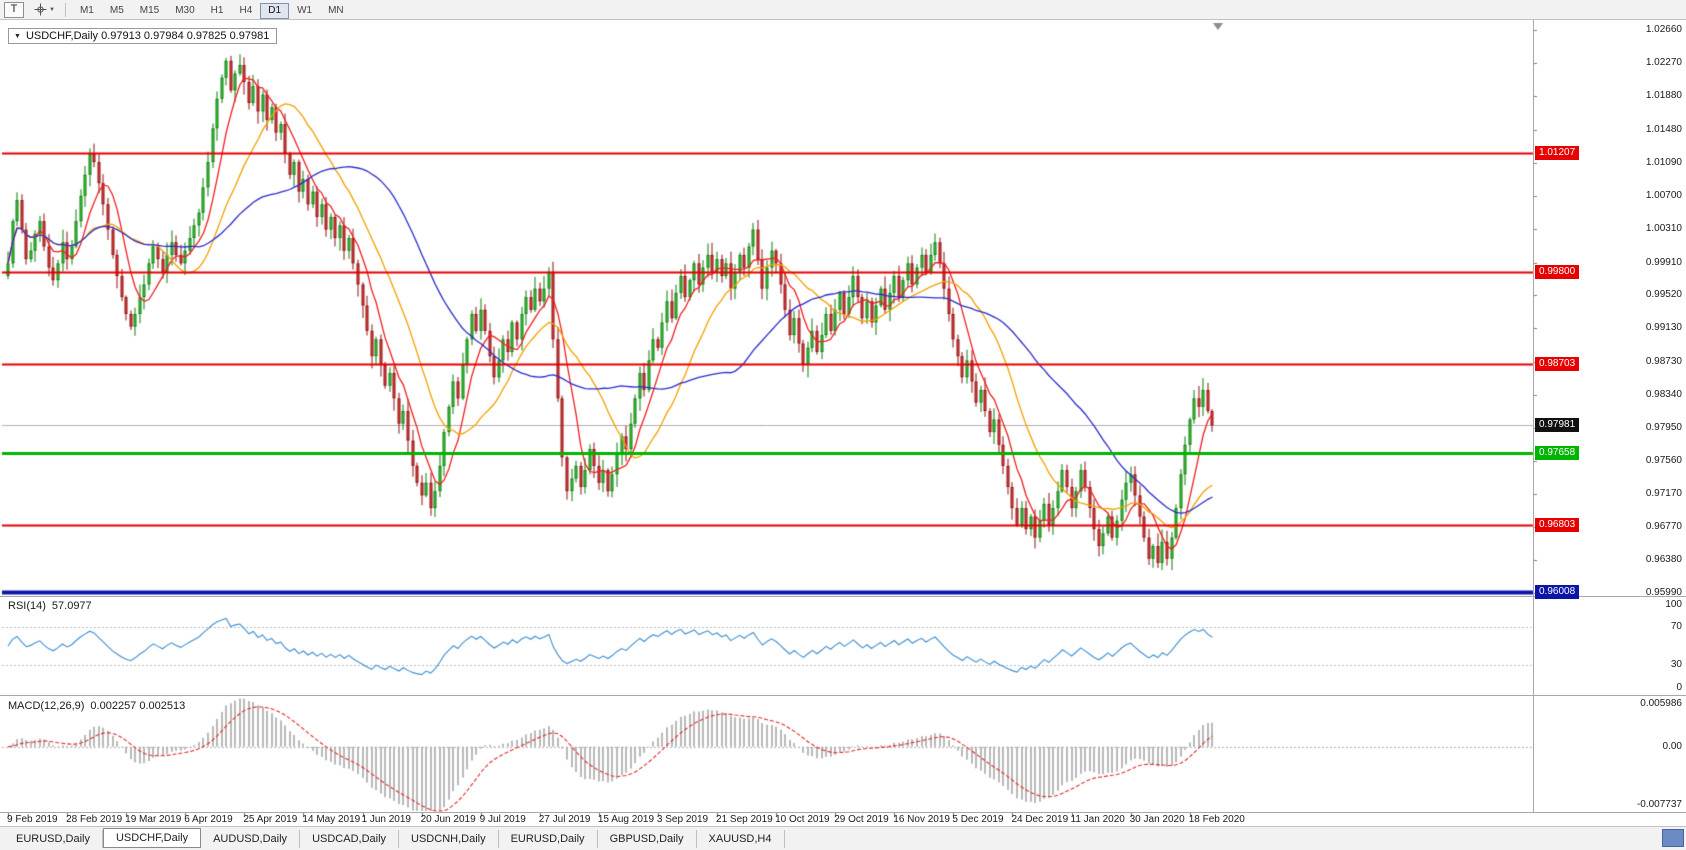  What do you see at coordinates (138, 706) in the screenshot?
I see `macd-values: 0.002257 0.002513` at bounding box center [138, 706].